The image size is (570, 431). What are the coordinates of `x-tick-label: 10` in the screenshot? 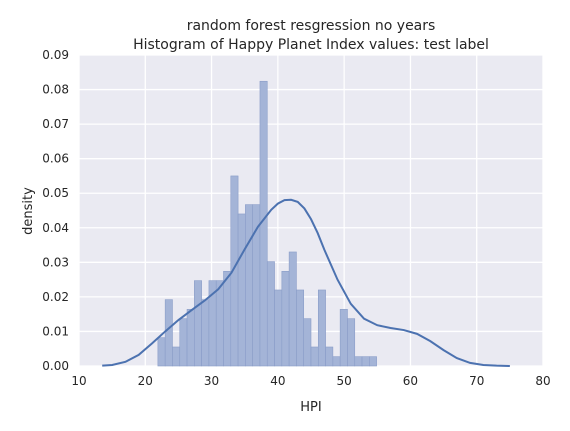 It's located at (78, 381).